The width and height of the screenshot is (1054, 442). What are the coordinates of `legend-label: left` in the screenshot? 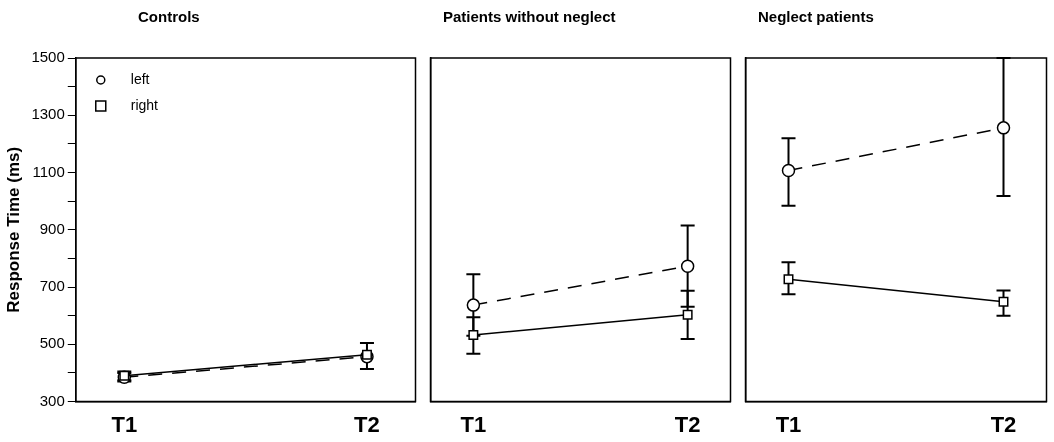 It's located at (140, 78).